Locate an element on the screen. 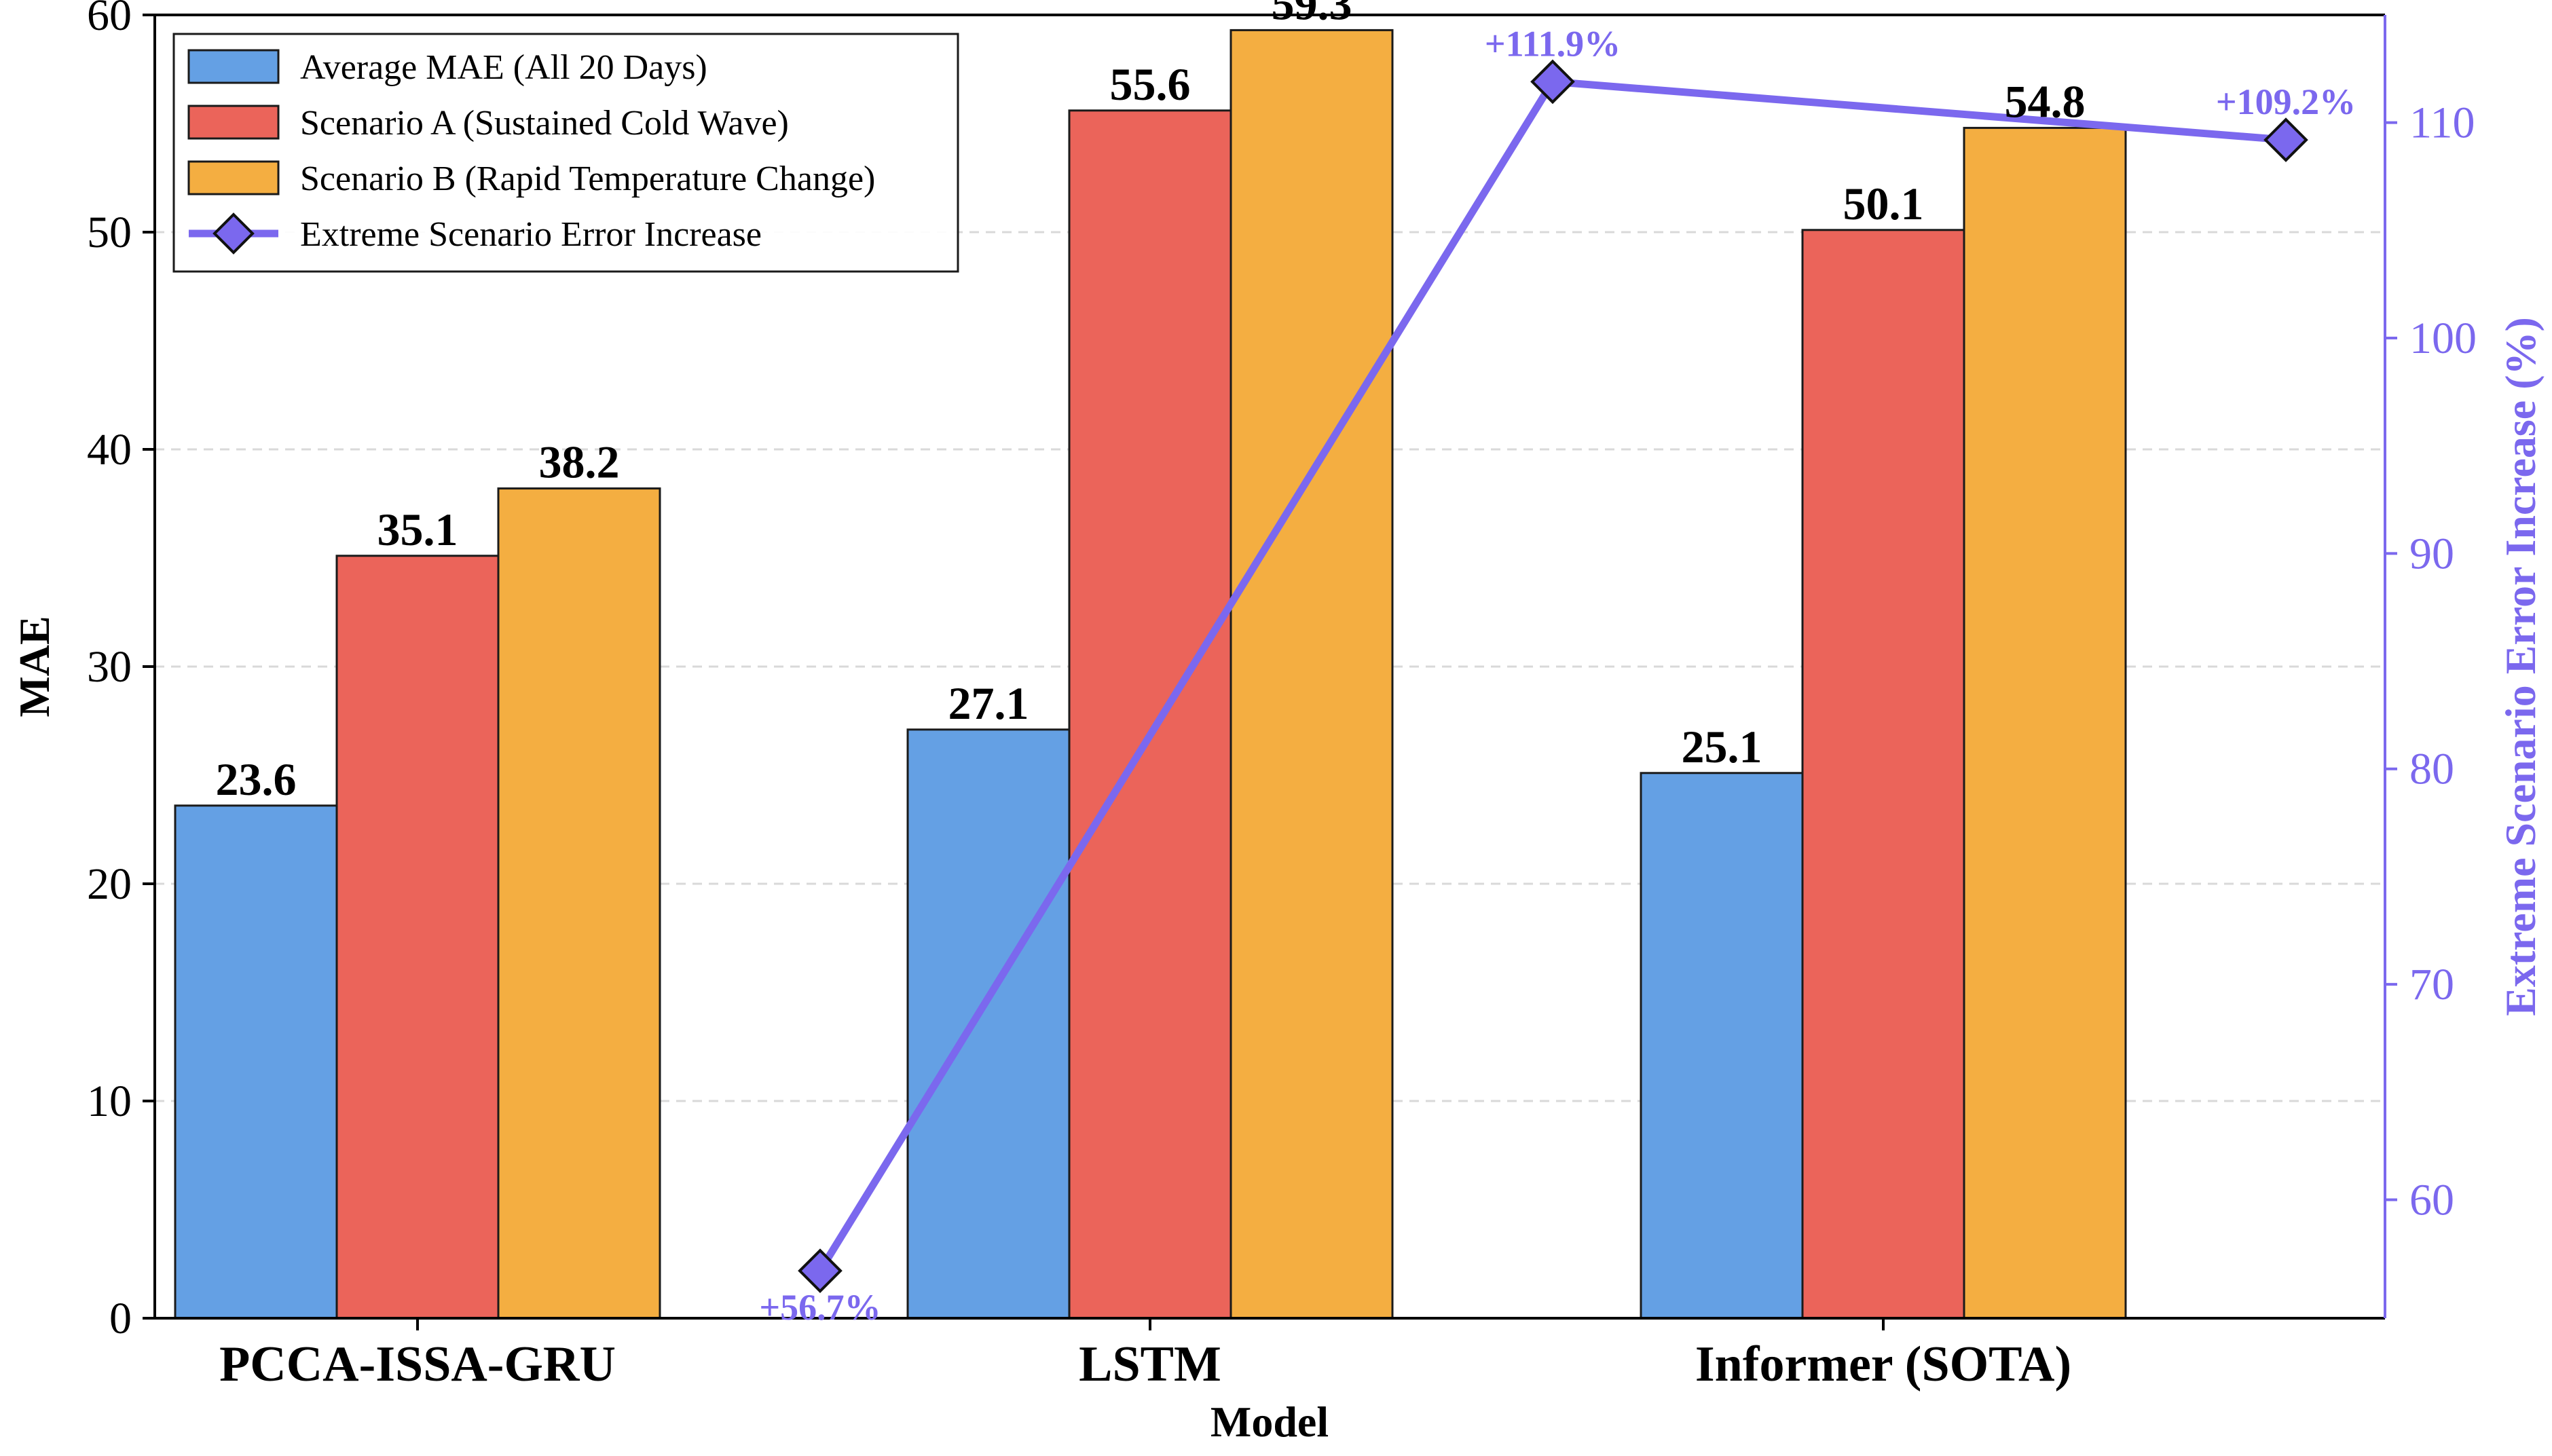  y2-tick-label: 80 is located at coordinates (2431, 770).